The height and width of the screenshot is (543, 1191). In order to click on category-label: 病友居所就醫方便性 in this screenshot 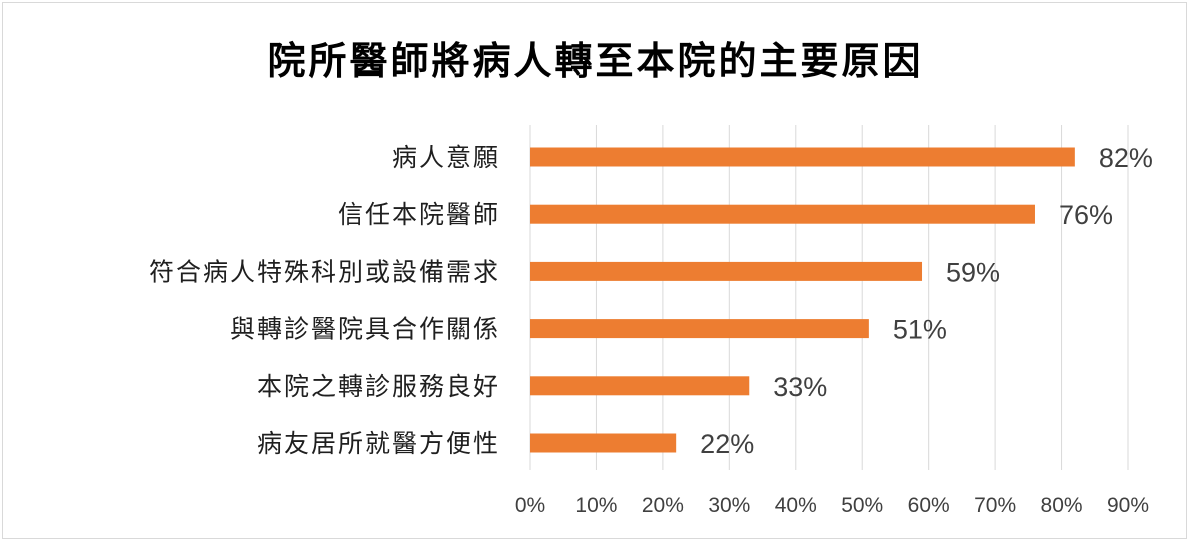, I will do `click(378, 443)`.